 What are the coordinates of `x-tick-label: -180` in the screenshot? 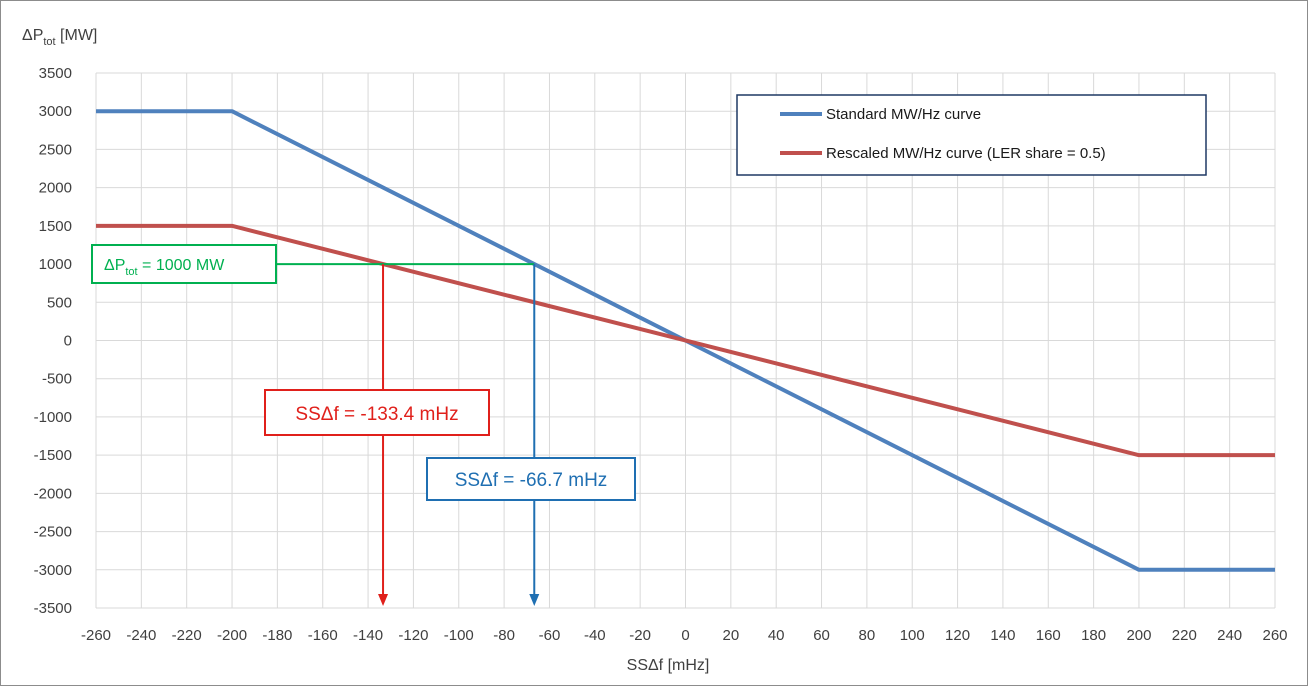 It's located at (277, 635).